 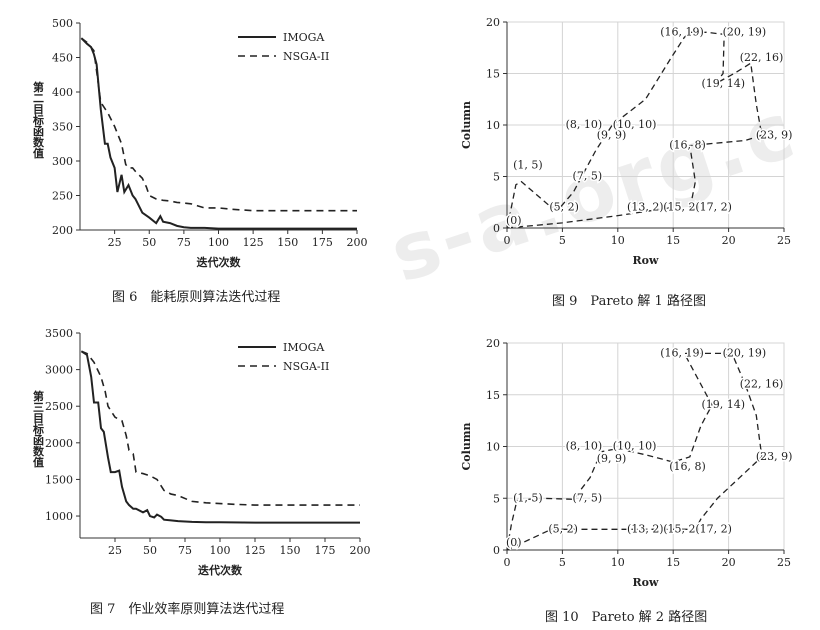 What do you see at coordinates (59, 333) in the screenshot?
I see `y-tick-label: 3500` at bounding box center [59, 333].